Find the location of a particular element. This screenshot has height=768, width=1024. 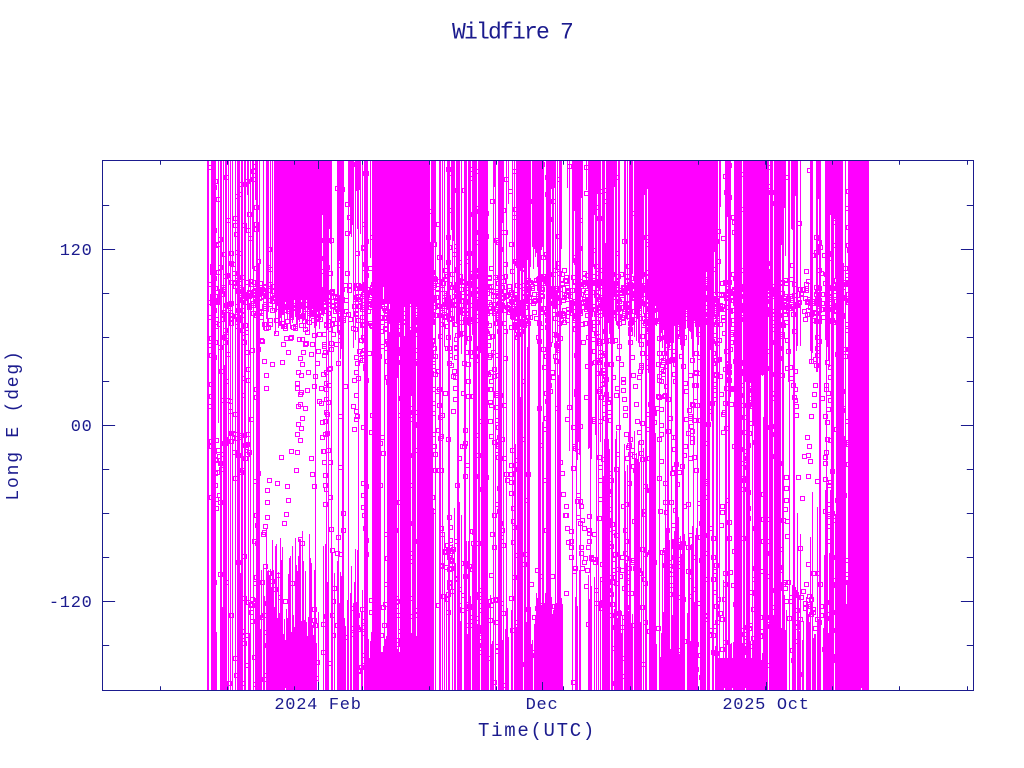

svg-text: Long E (deg) is located at coordinates (14, 424).